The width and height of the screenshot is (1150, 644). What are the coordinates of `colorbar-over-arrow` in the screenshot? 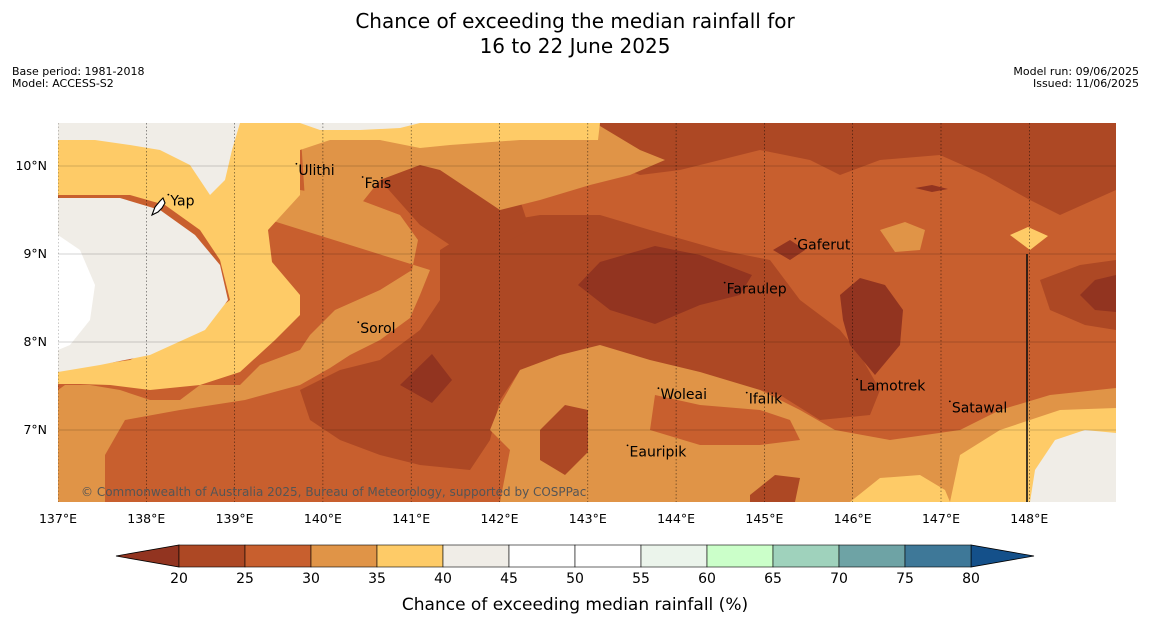 It's located at (1002, 556).